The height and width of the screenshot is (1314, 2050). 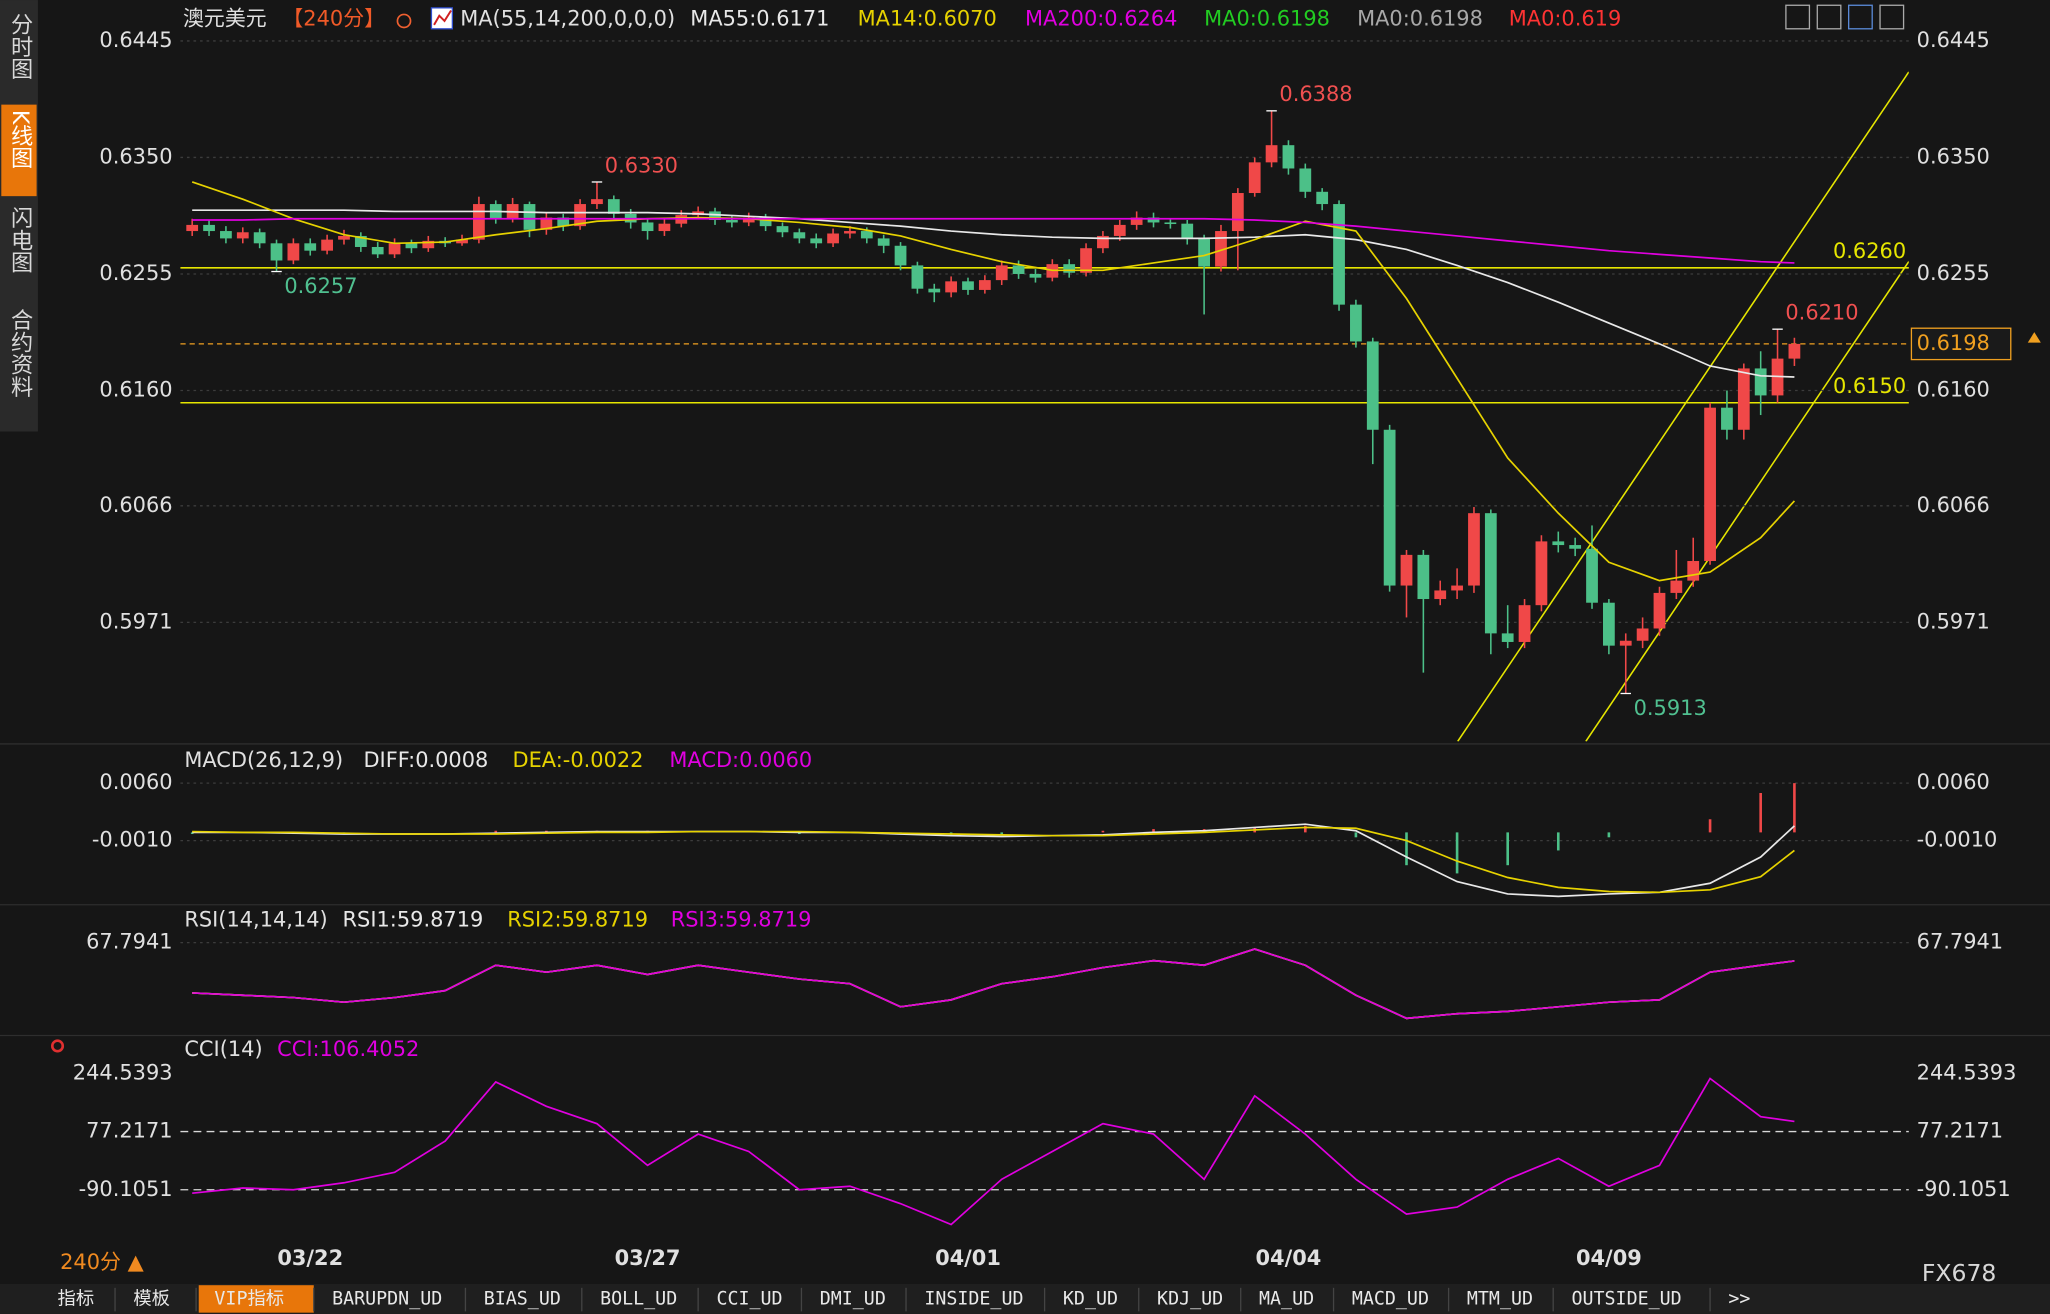 I want to click on sidebar-tab: 分时图, so click(x=20, y=46).